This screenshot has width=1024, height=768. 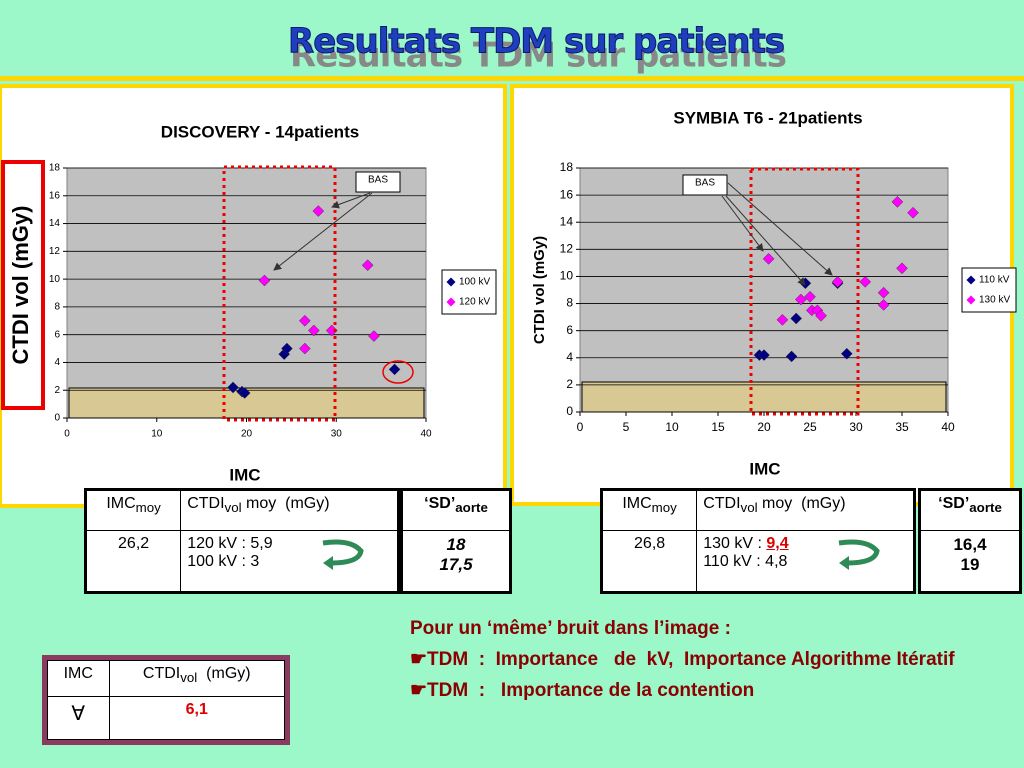 What do you see at coordinates (512, 78) in the screenshot?
I see `title-rule` at bounding box center [512, 78].